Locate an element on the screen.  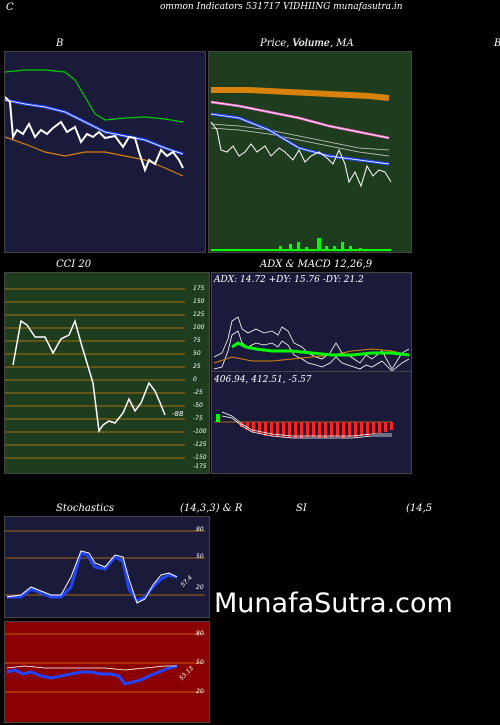
macd-values: 406.94, 412.51, -5.57 is located at coordinates (263, 380).